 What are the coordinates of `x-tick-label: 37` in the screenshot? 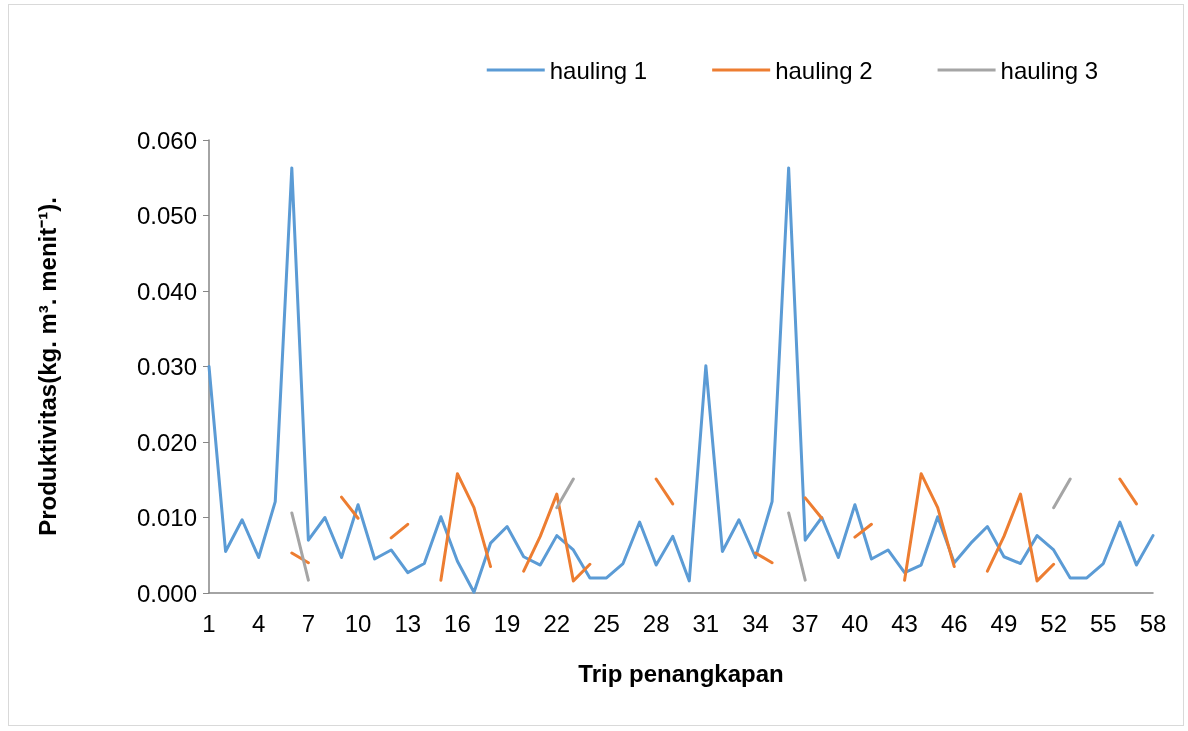 It's located at (805, 623).